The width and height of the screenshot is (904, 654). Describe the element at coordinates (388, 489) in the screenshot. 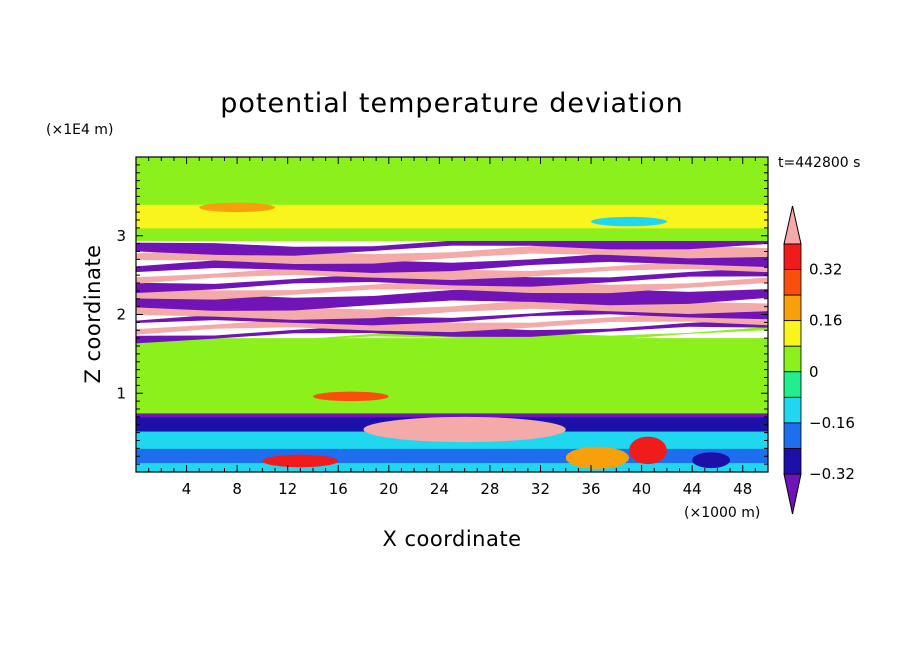

I see `x-tick-label: 20` at that location.